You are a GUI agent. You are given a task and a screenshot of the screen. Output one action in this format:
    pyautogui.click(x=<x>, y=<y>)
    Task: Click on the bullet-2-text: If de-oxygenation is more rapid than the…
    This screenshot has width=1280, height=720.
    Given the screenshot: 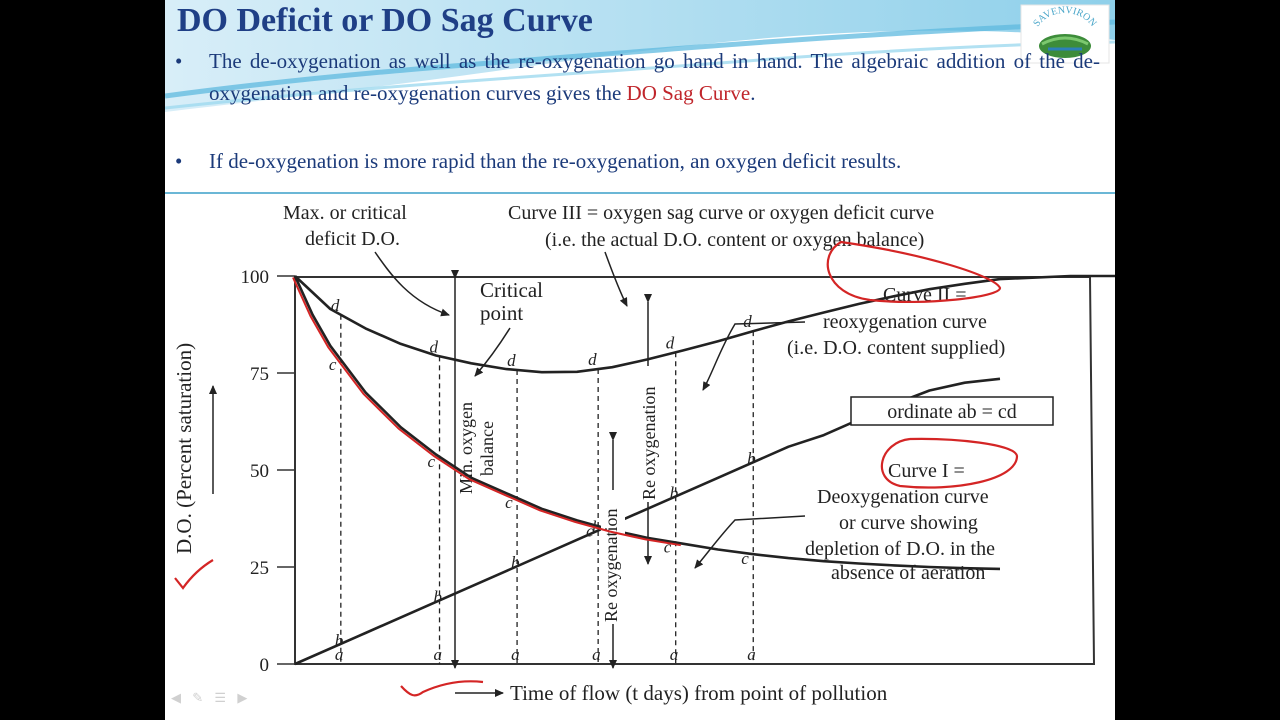 What is the action you would take?
    pyautogui.click(x=555, y=161)
    